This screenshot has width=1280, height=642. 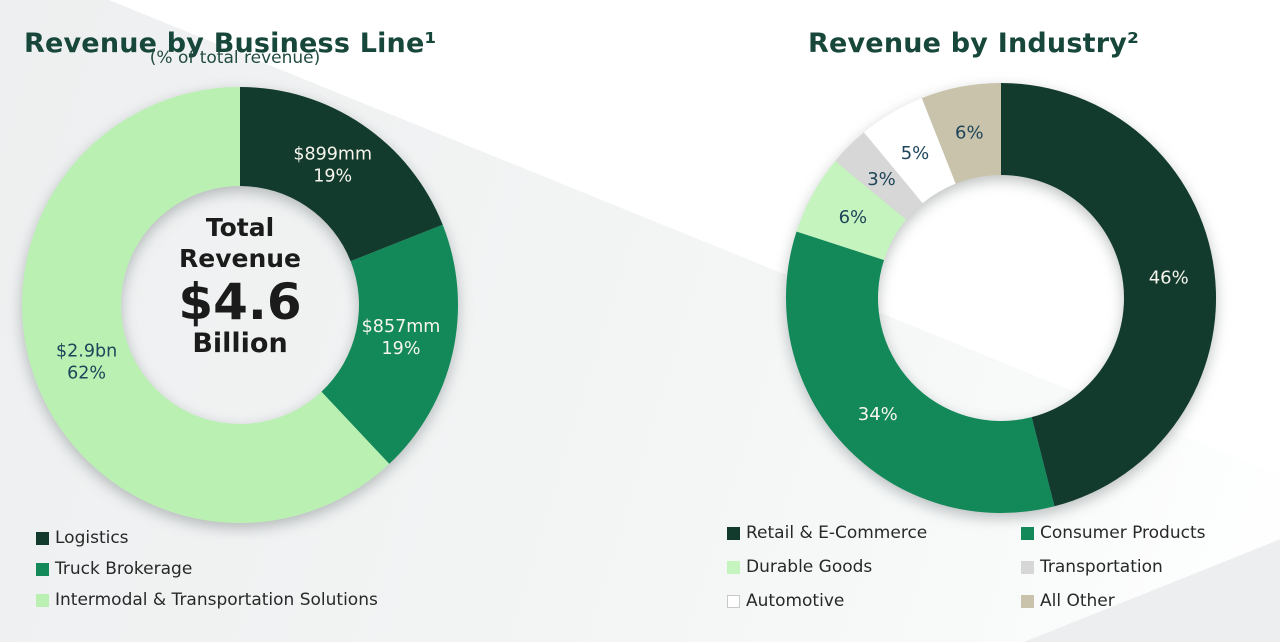 What do you see at coordinates (86, 363) in the screenshot?
I see `slice-label-intermodal-transportation-solutions: $2.9bn 62%` at bounding box center [86, 363].